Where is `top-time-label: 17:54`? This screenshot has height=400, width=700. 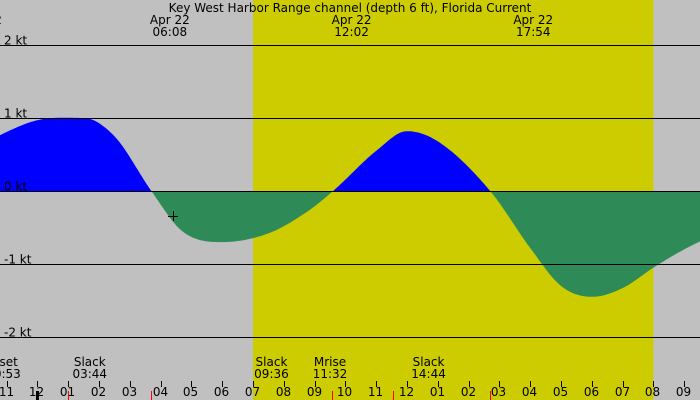 top-time-label: 17:54 is located at coordinates (533, 32).